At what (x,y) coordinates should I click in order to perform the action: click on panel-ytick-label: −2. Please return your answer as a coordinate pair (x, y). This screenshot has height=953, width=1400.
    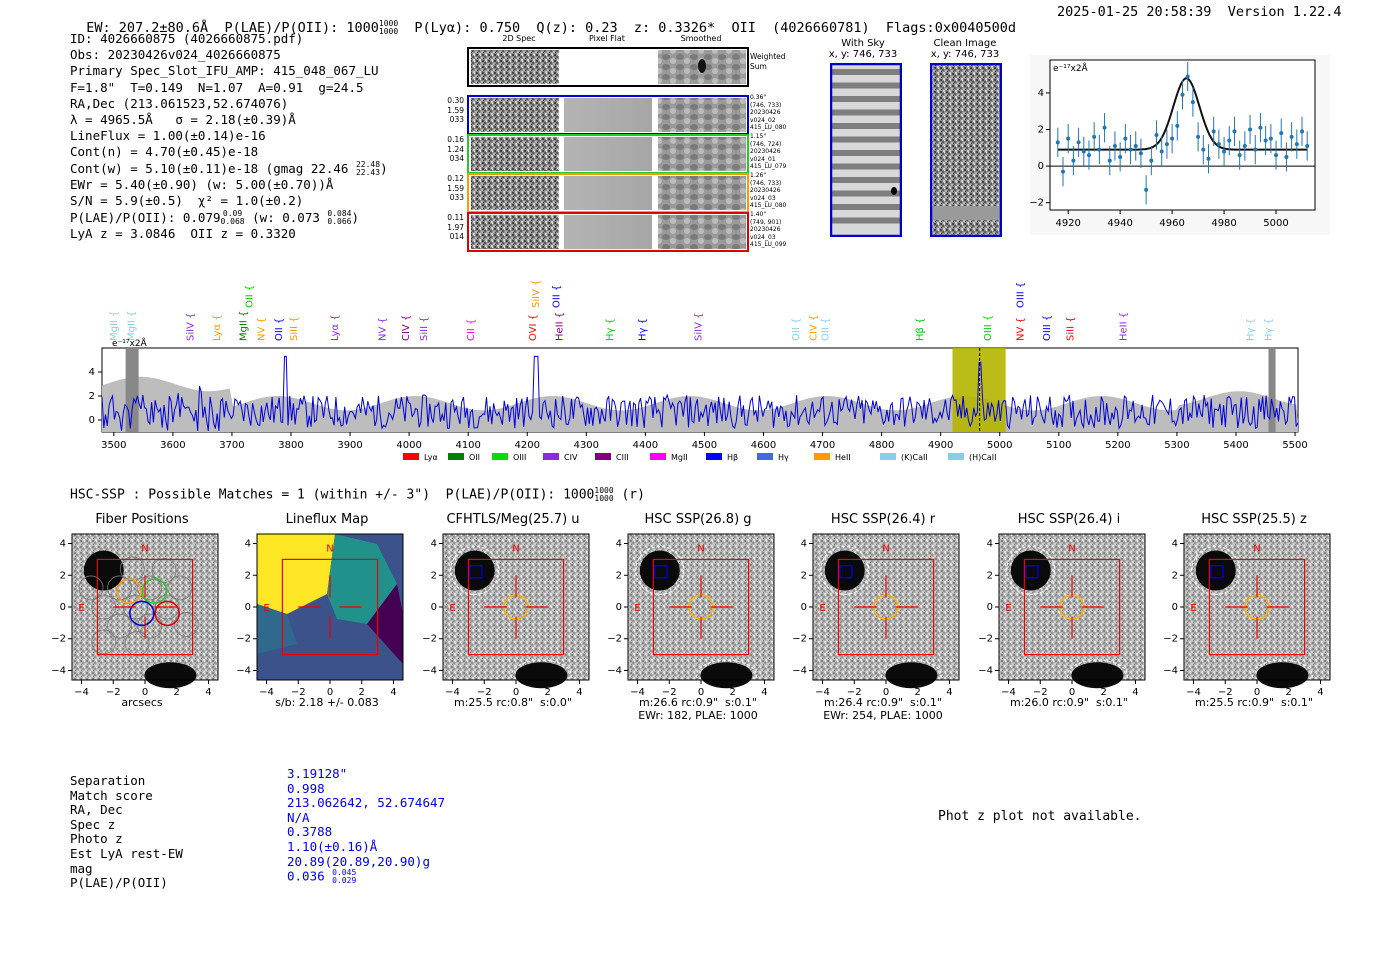
    Looking at the image, I should click on (59, 639).